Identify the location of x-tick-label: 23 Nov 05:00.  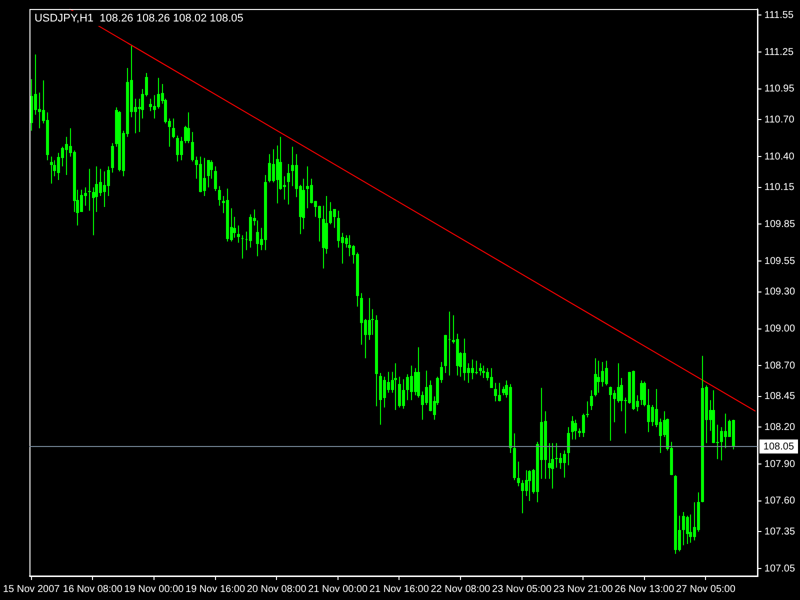
(522, 589).